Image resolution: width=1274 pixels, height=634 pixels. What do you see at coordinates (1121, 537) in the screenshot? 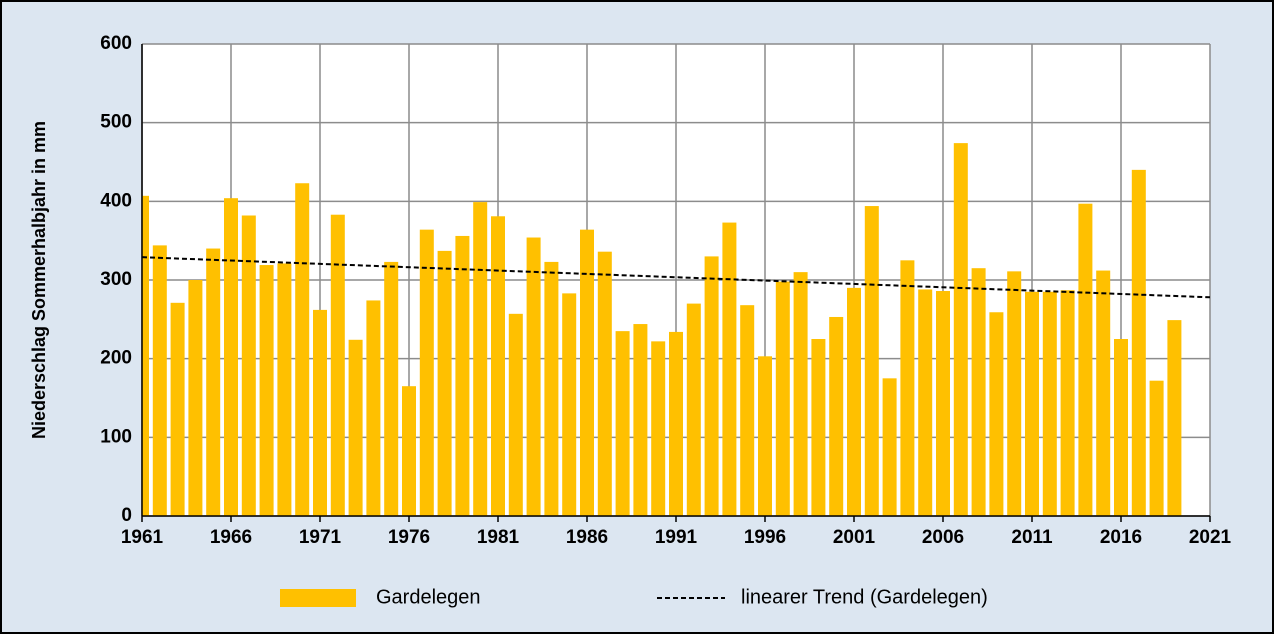
I see `x-tick-label: 2016` at bounding box center [1121, 537].